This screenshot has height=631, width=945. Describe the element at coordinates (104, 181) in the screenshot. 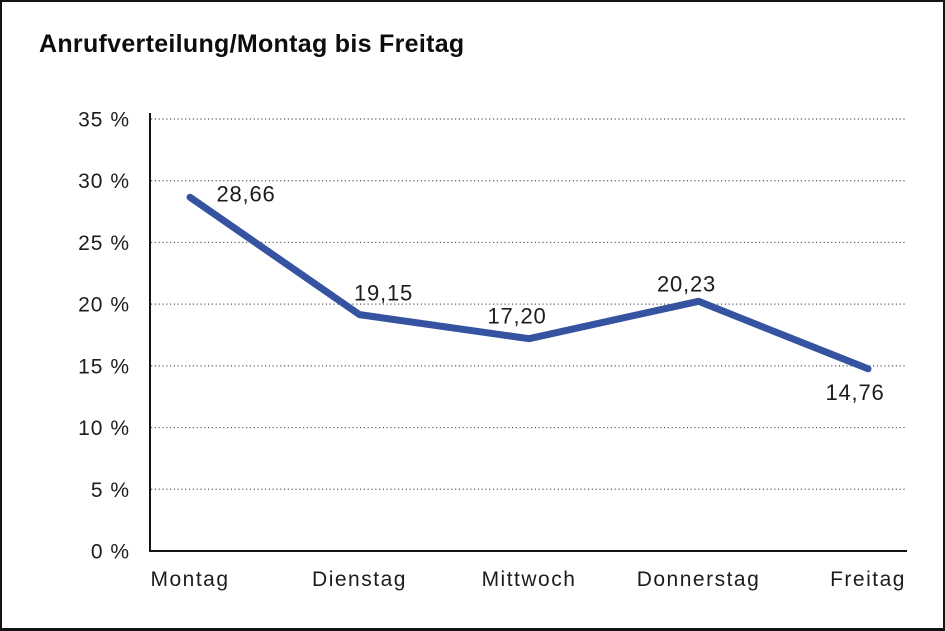

I see `y-tick-label: 30 %` at that location.